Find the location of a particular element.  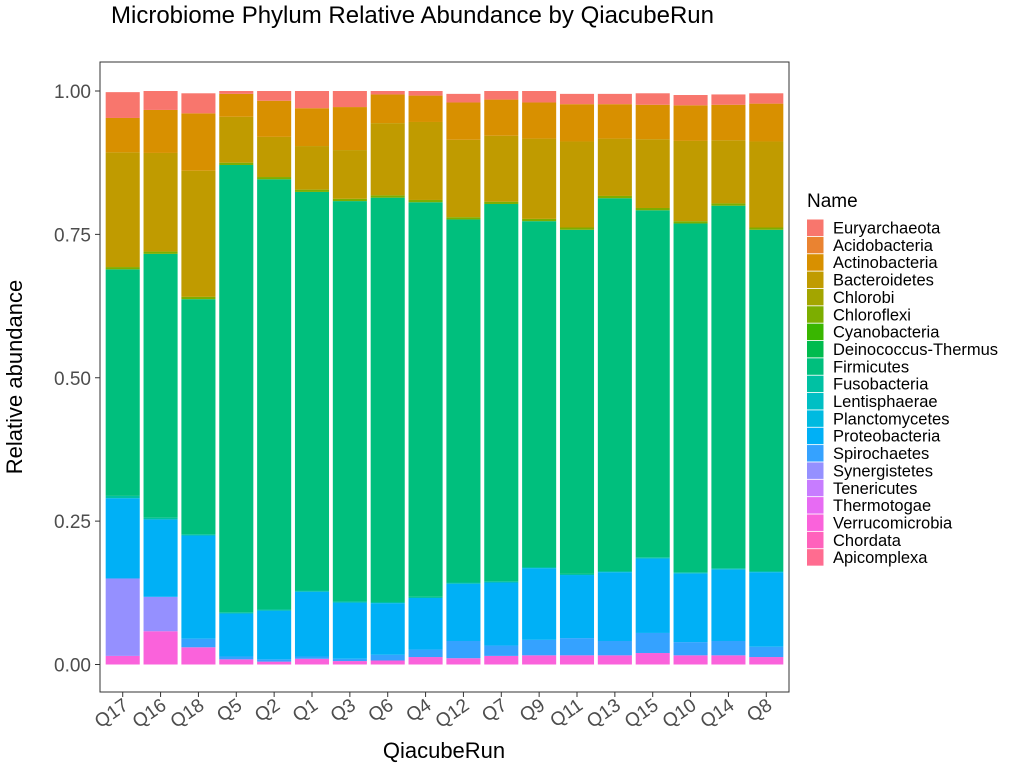

legend-label: Actinobacteria is located at coordinates (885, 263).